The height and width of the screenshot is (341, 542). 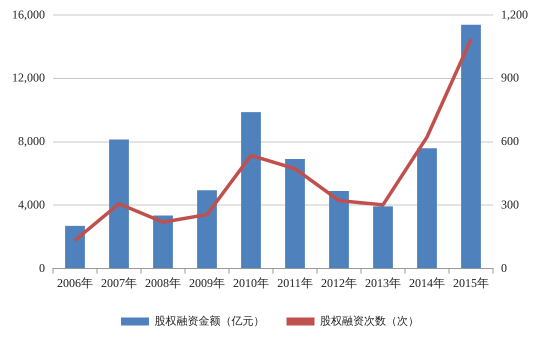 What do you see at coordinates (31, 204) in the screenshot?
I see `y-tick-label: 4,000` at bounding box center [31, 204].